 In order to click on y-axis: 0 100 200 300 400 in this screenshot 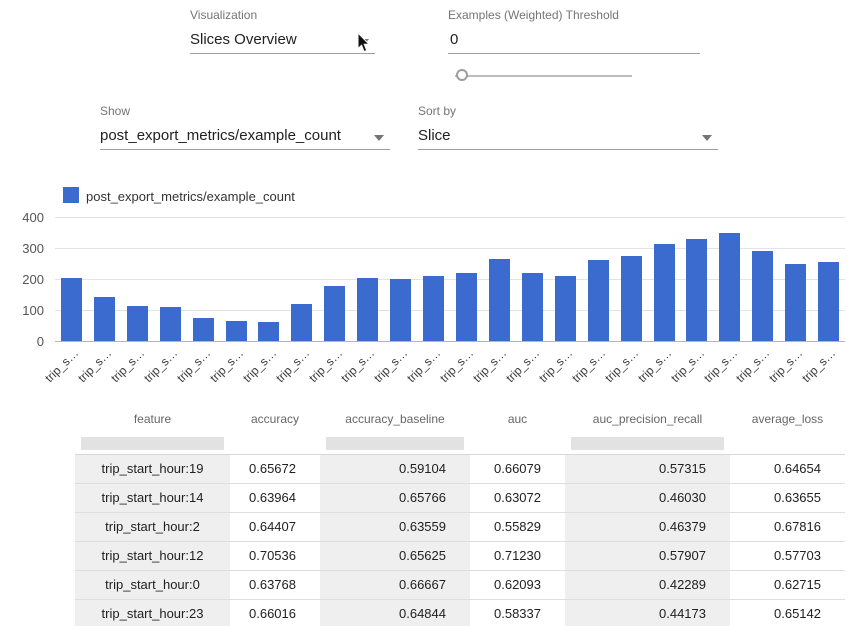, I will do `click(24, 279)`.